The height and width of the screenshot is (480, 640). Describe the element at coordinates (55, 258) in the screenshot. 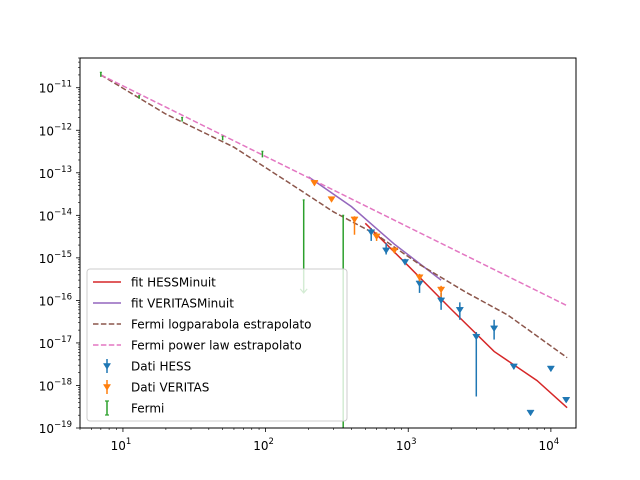

I see `y-tick-label: 10−15` at that location.